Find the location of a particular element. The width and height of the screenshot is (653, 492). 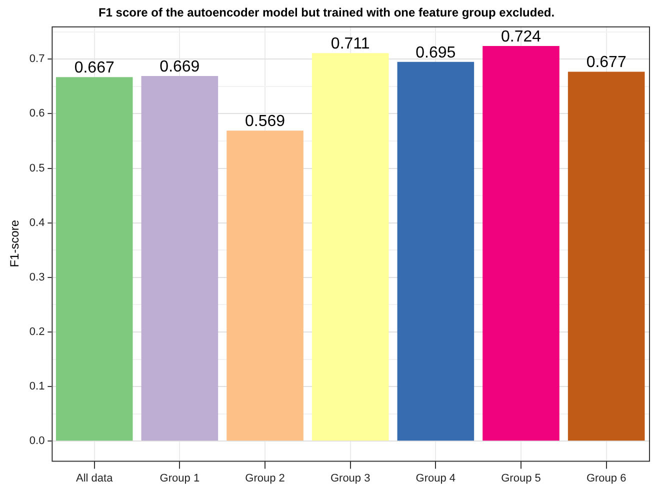

y-tick-label: 0.3 is located at coordinates (37, 277).